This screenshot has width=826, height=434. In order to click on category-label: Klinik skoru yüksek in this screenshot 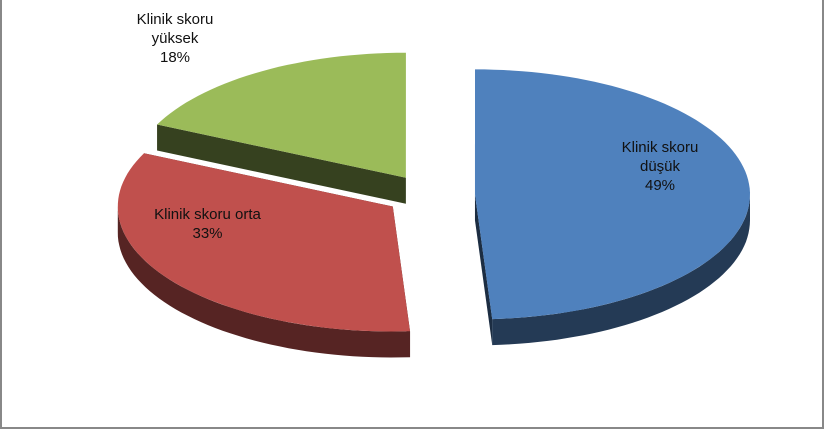, I will do `click(175, 29)`.